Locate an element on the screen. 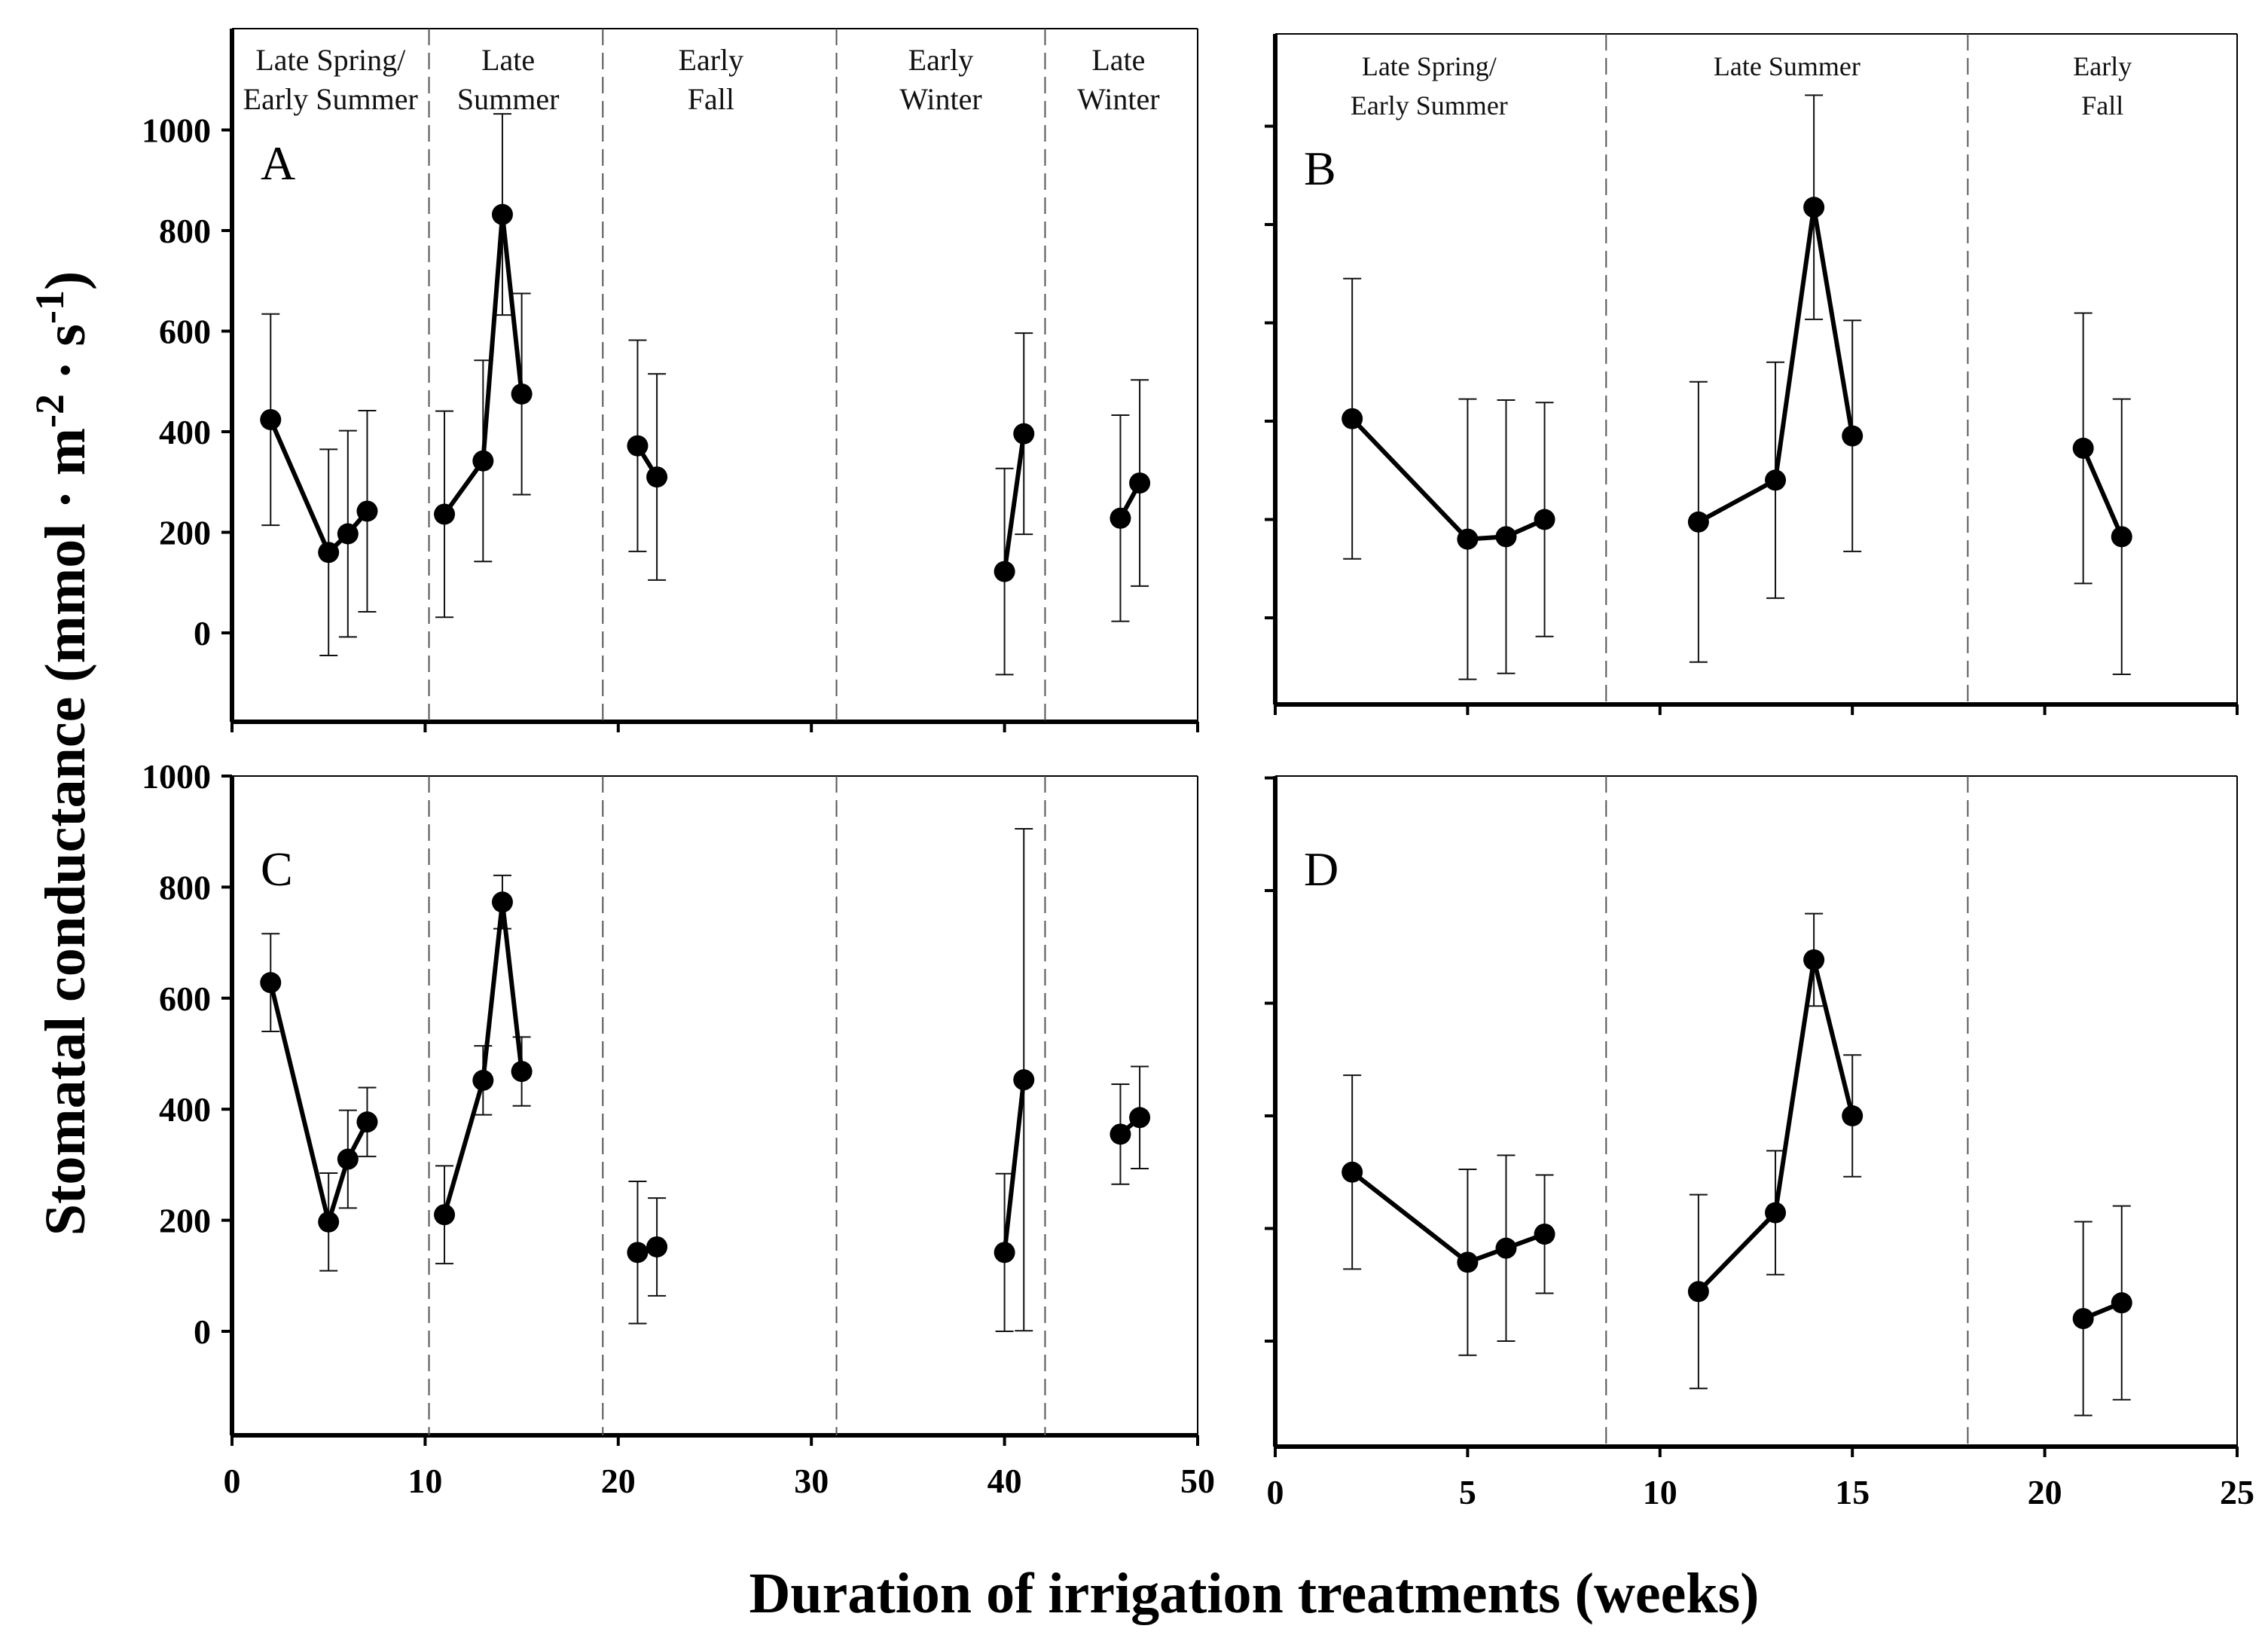 This screenshot has height=1644, width=2268. x-tick-label: 30 is located at coordinates (811, 1481).